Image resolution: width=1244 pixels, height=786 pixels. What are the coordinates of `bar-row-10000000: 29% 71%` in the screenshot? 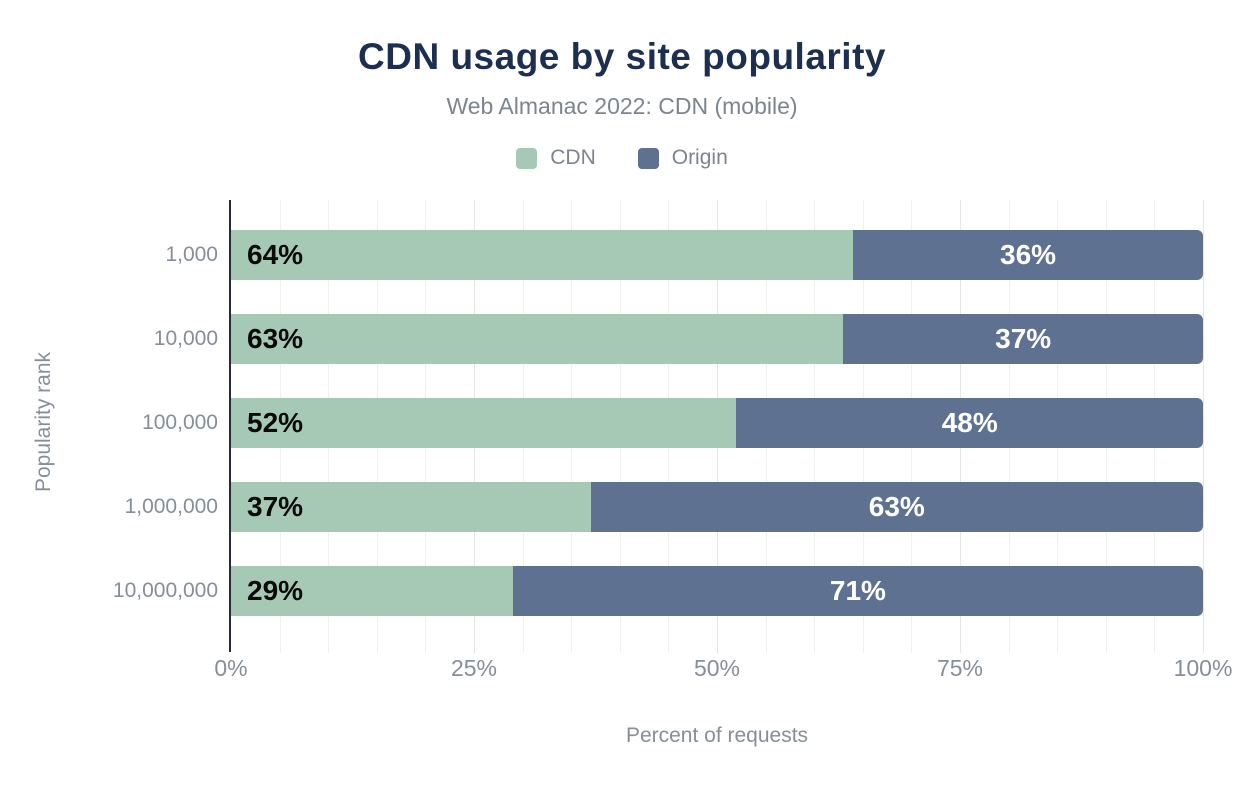 It's located at (717, 591).